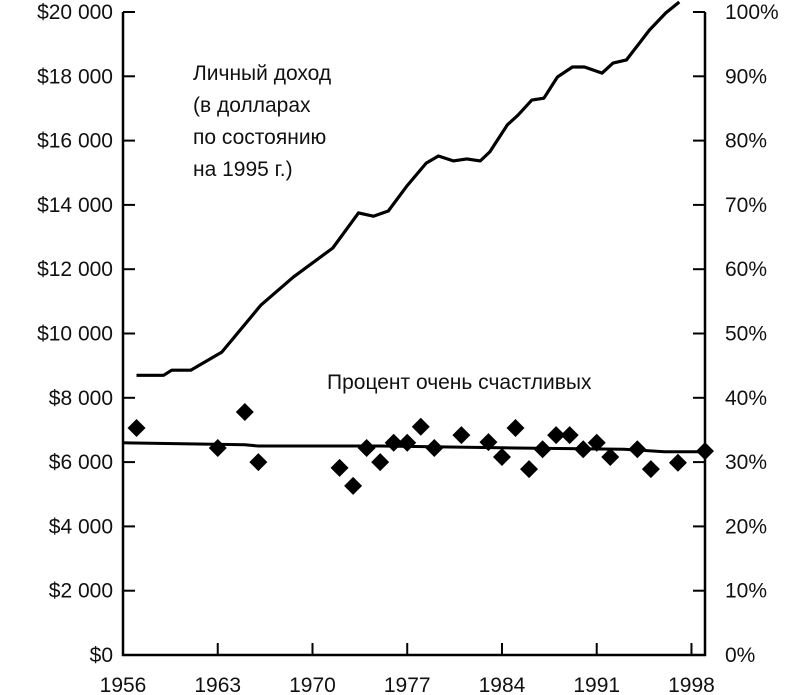  Describe the element at coordinates (81, 462) in the screenshot. I see `left-tick-label: $6 000` at that location.